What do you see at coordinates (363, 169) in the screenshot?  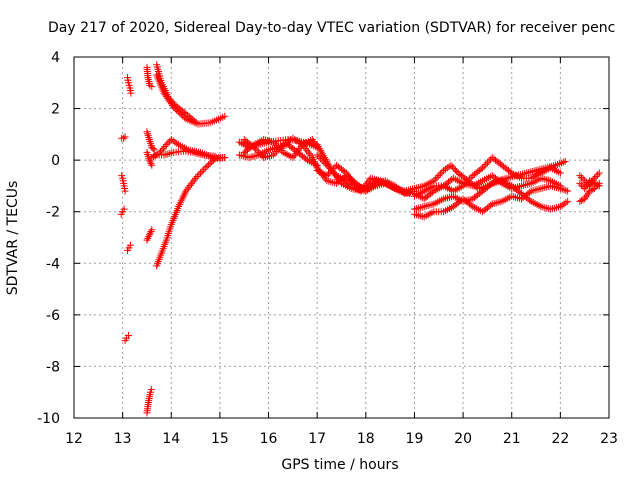 I see `series-w` at bounding box center [363, 169].